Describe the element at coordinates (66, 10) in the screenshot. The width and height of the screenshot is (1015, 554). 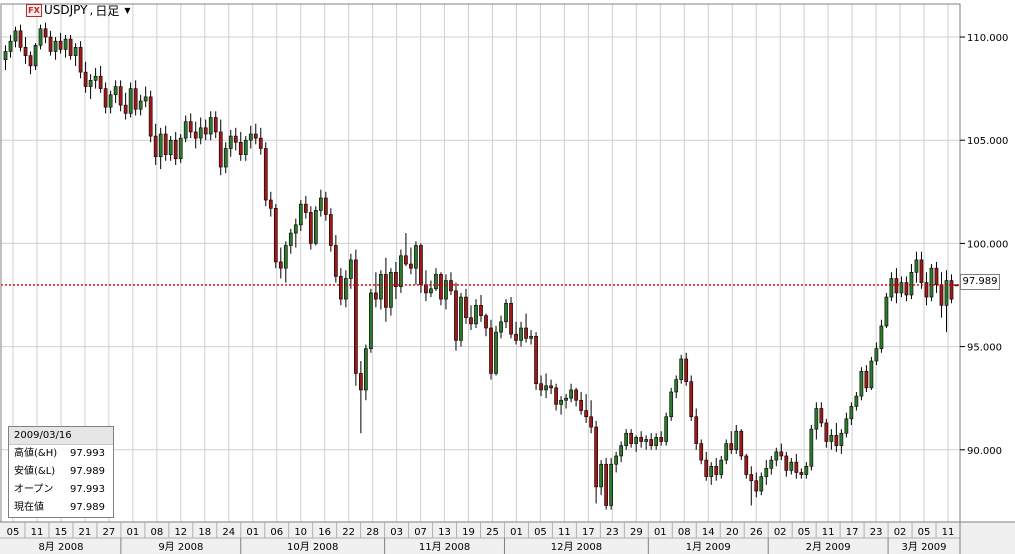
I see `symbol-label: USDJPY` at that location.